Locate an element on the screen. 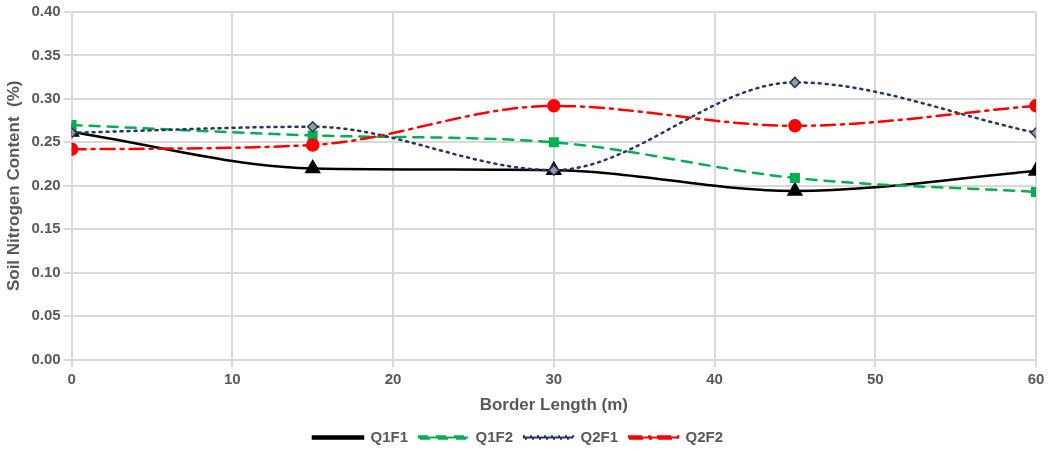  y-axis-title: Soil Nitrogen Content (%) is located at coordinates (13, 186).